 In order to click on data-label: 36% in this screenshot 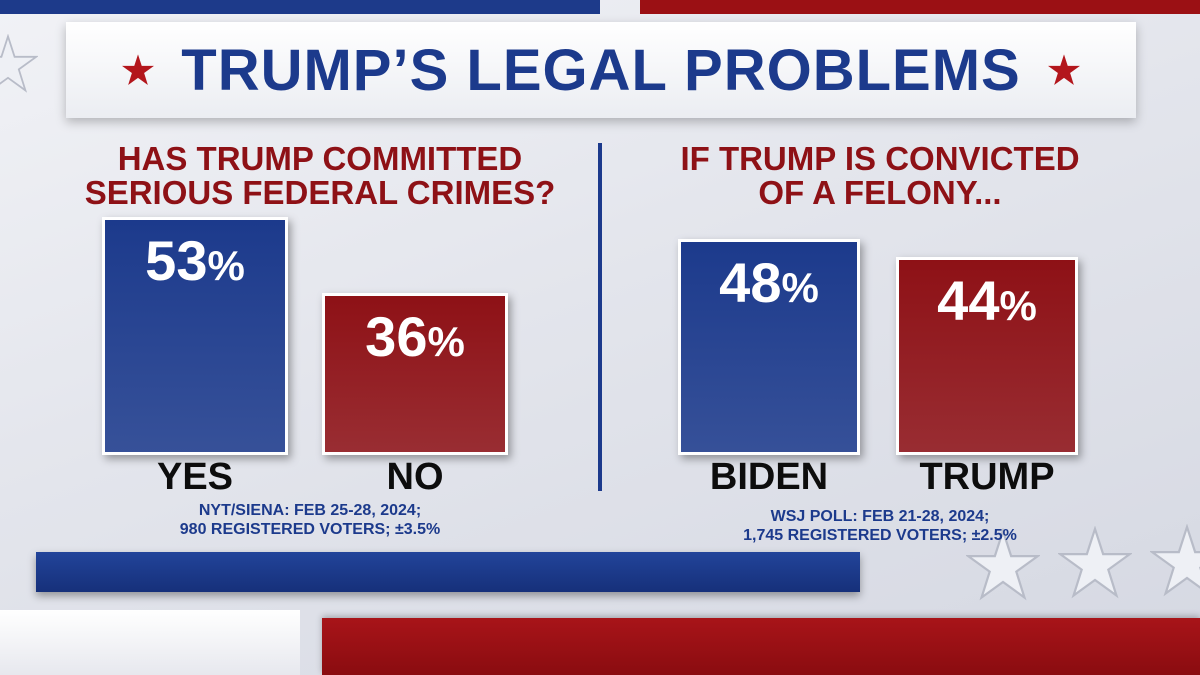, I will do `click(415, 336)`.